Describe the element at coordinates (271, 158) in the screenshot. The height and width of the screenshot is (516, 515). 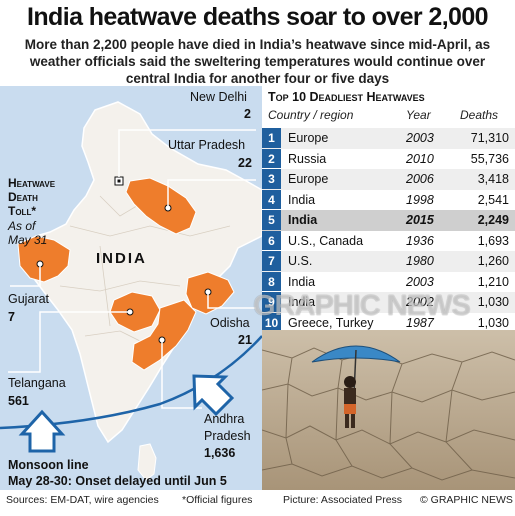
I see `rank-badge: 2` at that location.